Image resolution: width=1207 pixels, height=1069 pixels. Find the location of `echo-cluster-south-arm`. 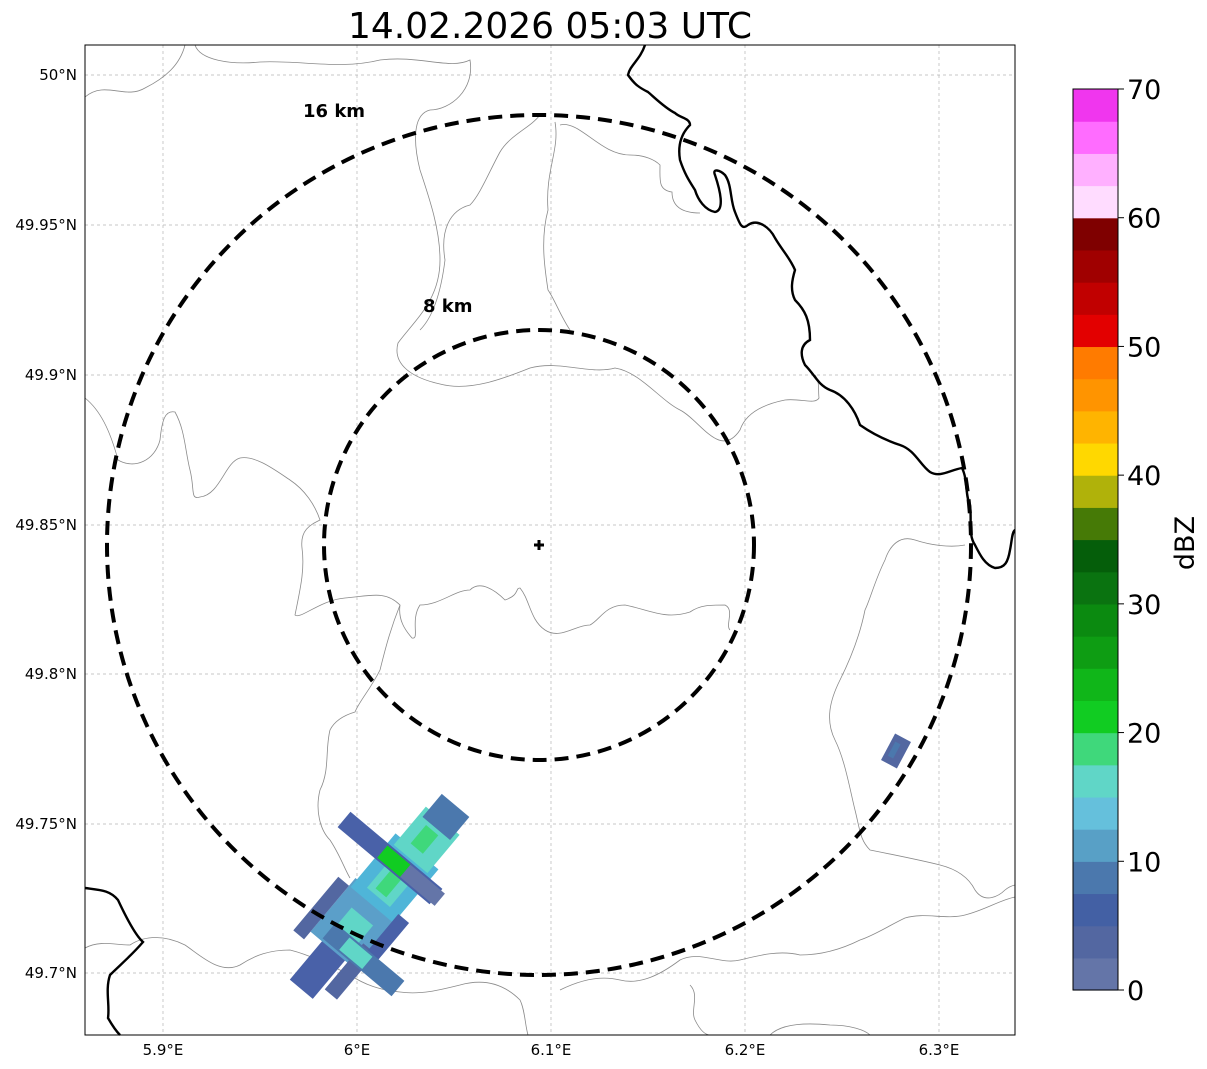

echo-cluster-south-arm is located at coordinates (363, 960).